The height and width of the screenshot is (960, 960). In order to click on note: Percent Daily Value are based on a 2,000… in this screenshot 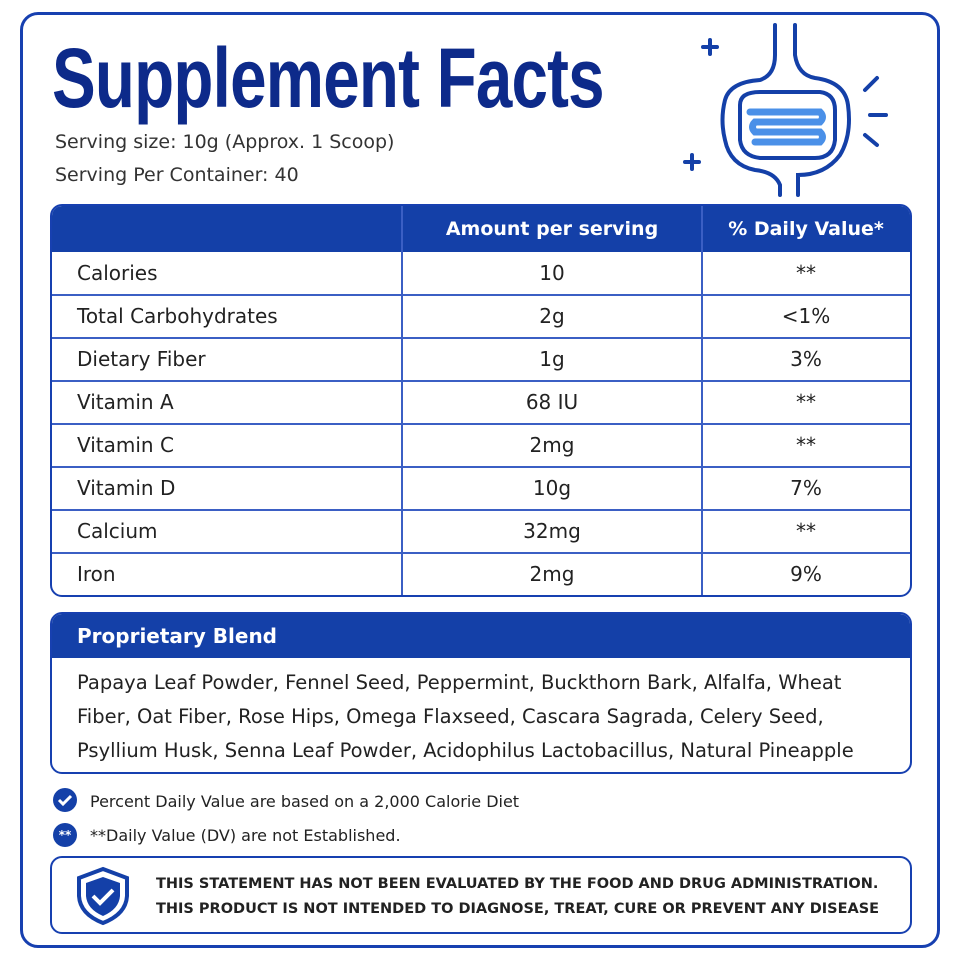, I will do `click(305, 801)`.